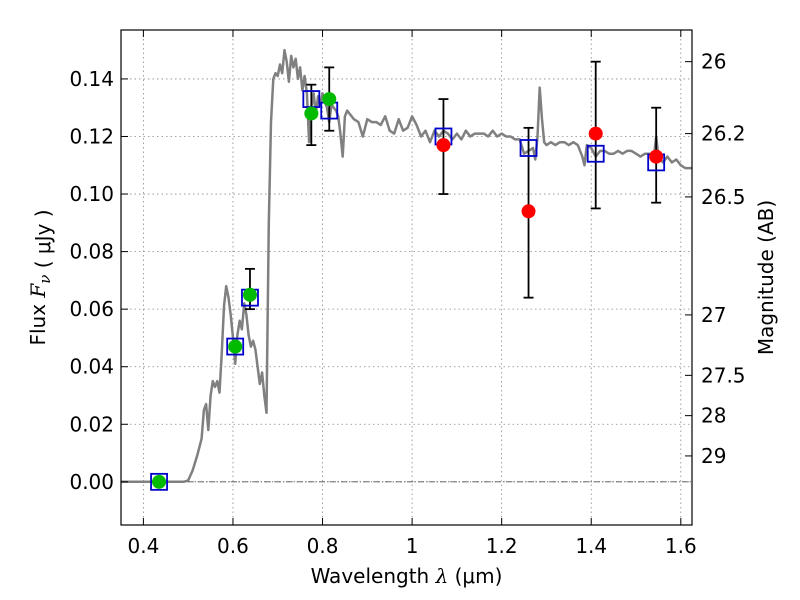 The width and height of the screenshot is (800, 600). Describe the element at coordinates (407, 576) in the screenshot. I see `x-axis-label: Wavelength λ (μm)` at that location.